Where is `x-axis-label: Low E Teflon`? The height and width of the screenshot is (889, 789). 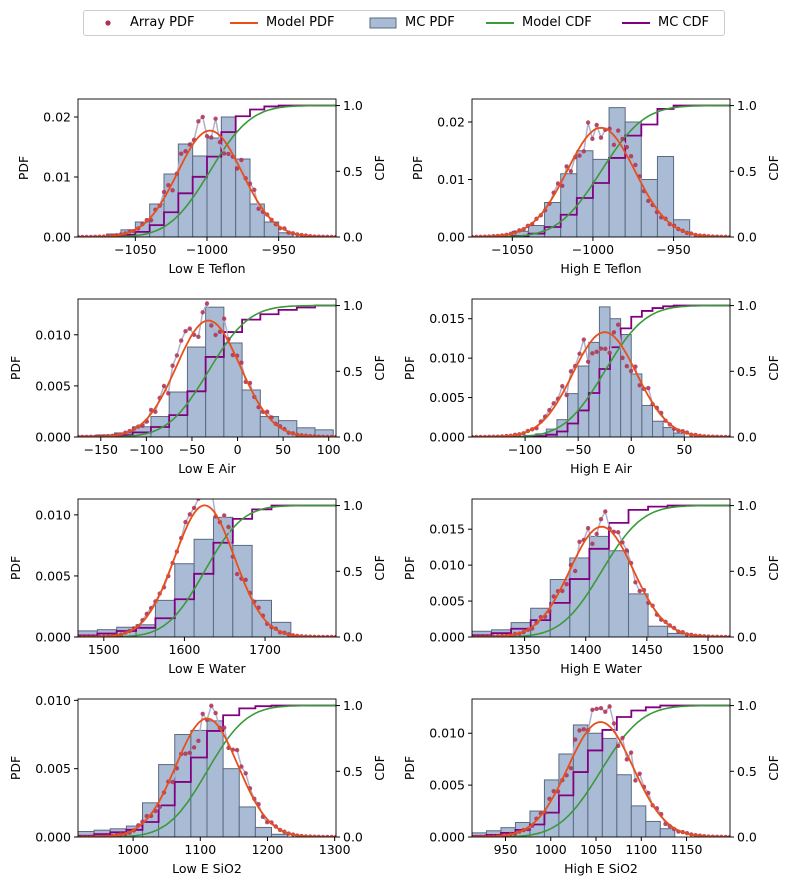
x-axis-label: Low E Teflon is located at coordinates (206, 268).